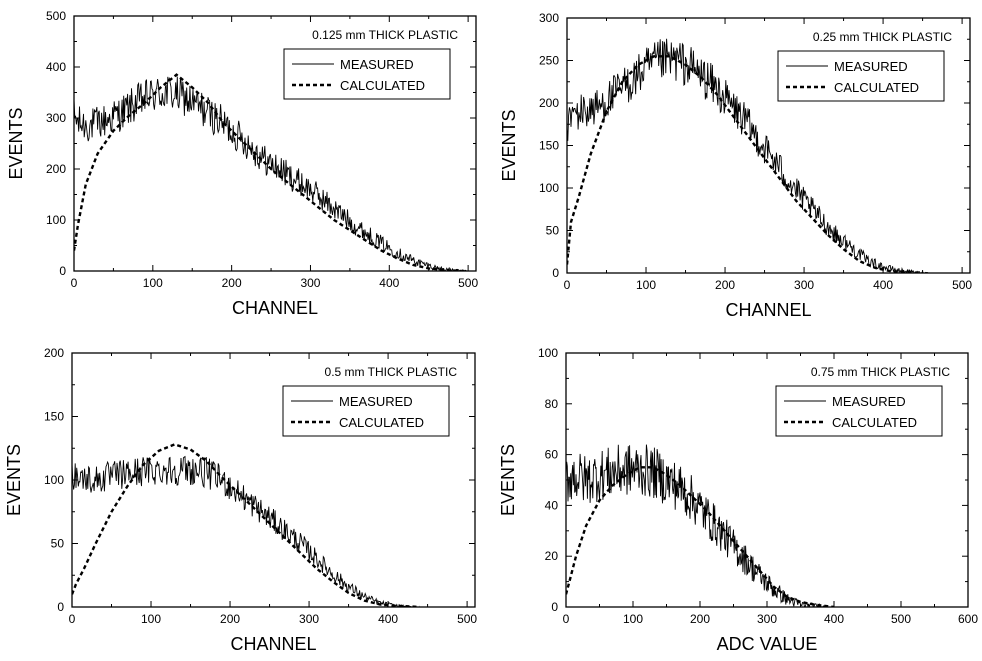  I want to click on y-tick-label: 60, so click(552, 455).